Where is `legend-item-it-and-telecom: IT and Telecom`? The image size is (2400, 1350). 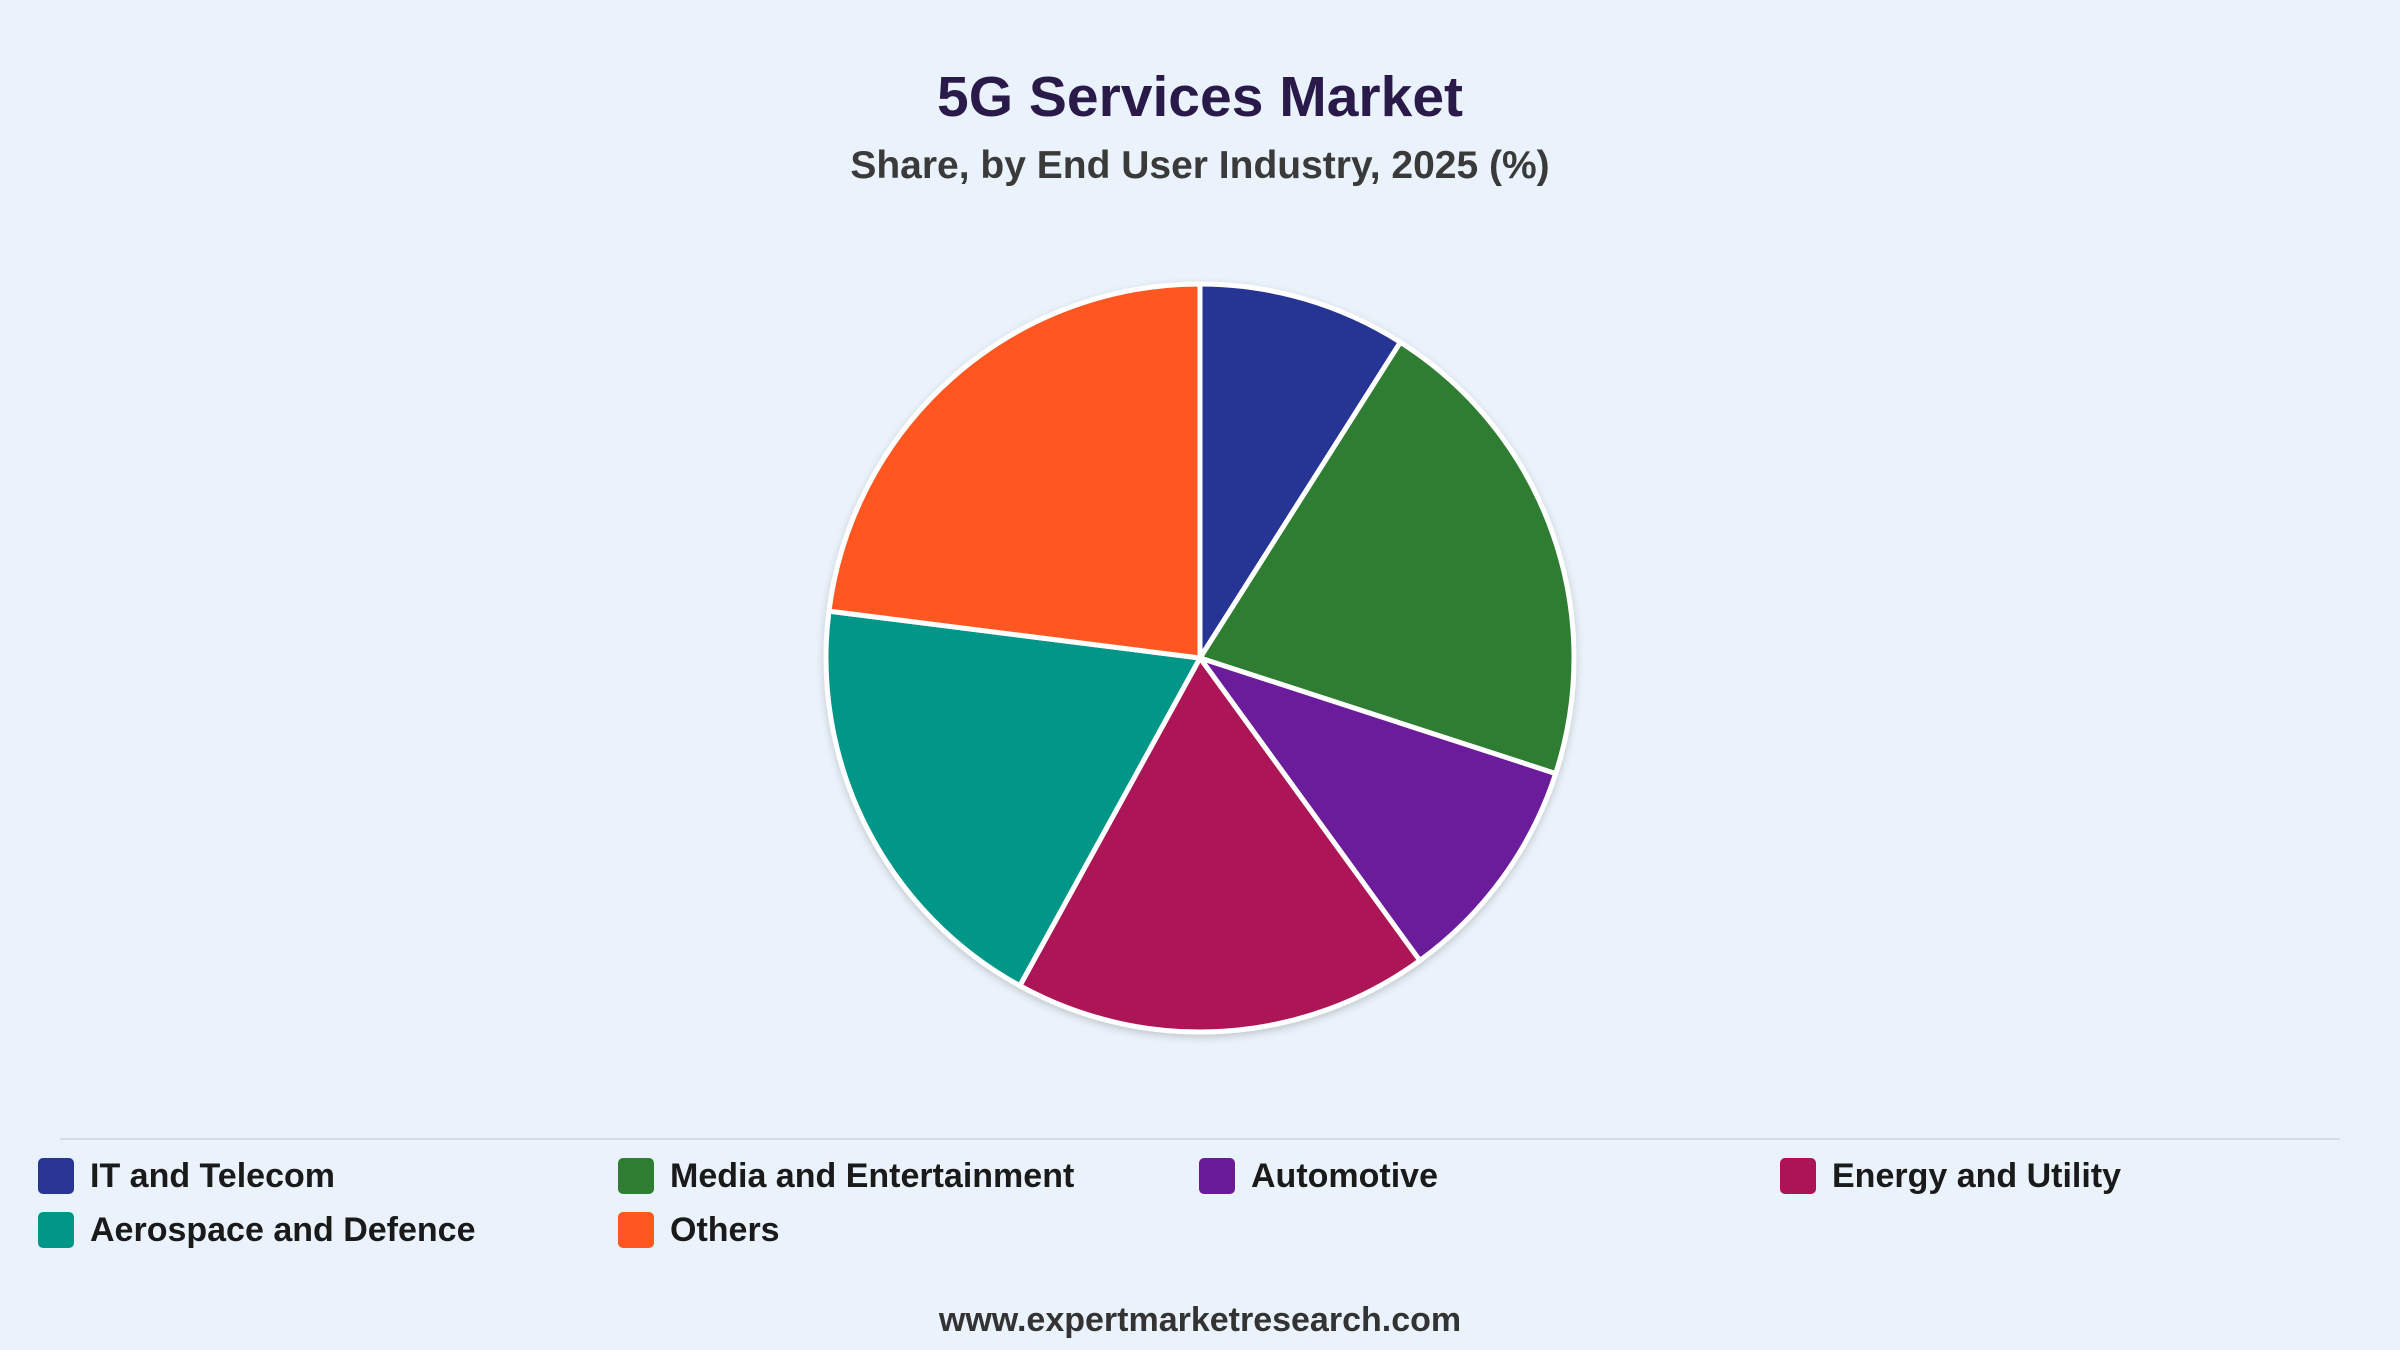 legend-item-it-and-telecom: IT and Telecom is located at coordinates (186, 1176).